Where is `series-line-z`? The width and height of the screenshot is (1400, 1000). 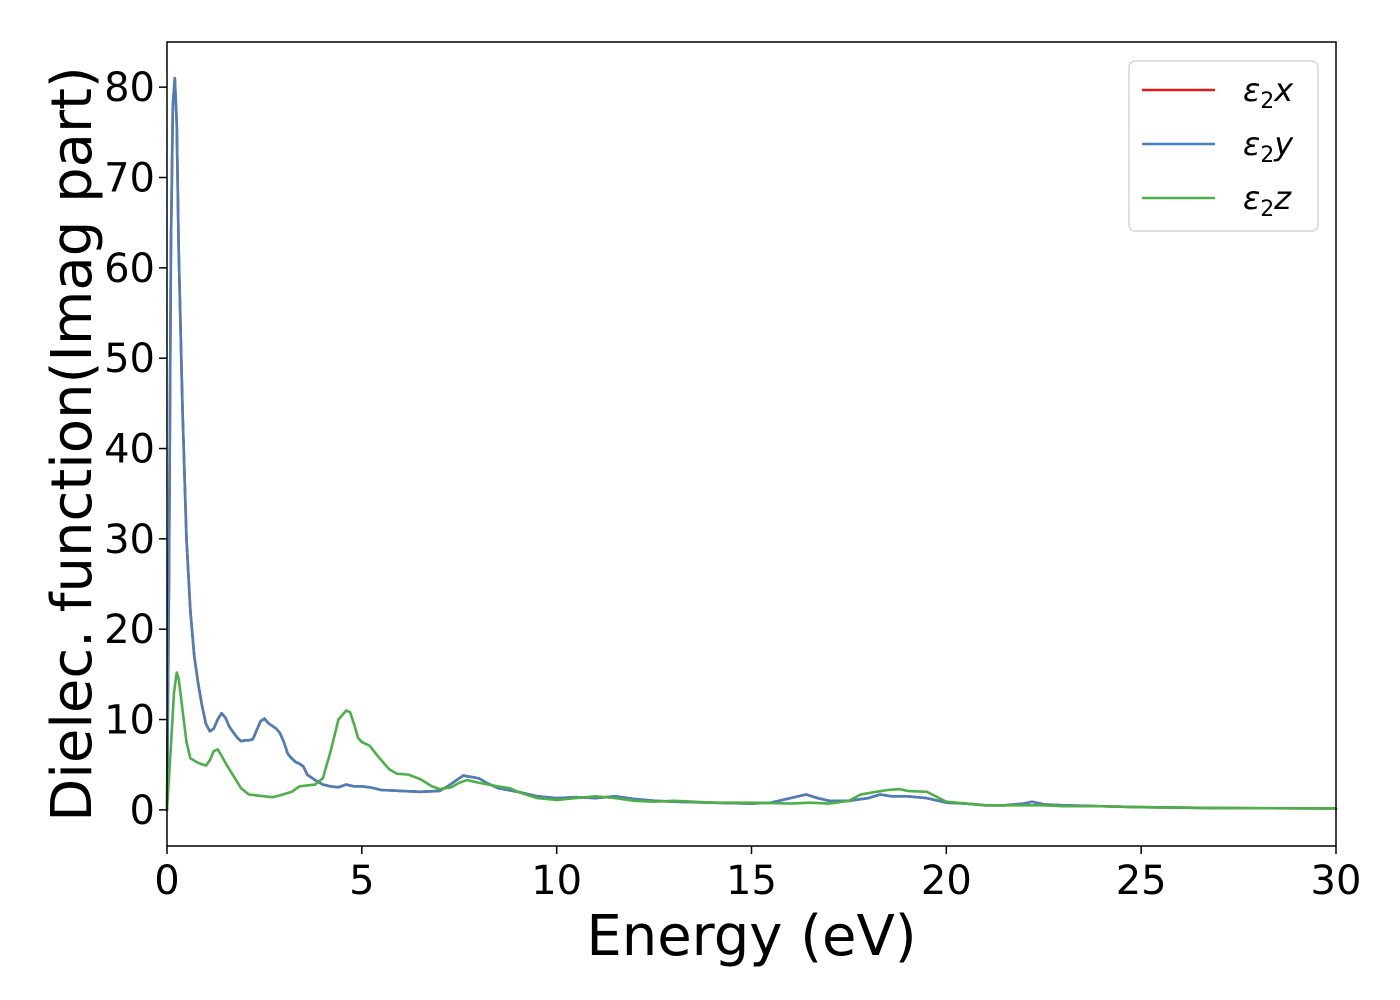 series-line-z is located at coordinates (751, 741).